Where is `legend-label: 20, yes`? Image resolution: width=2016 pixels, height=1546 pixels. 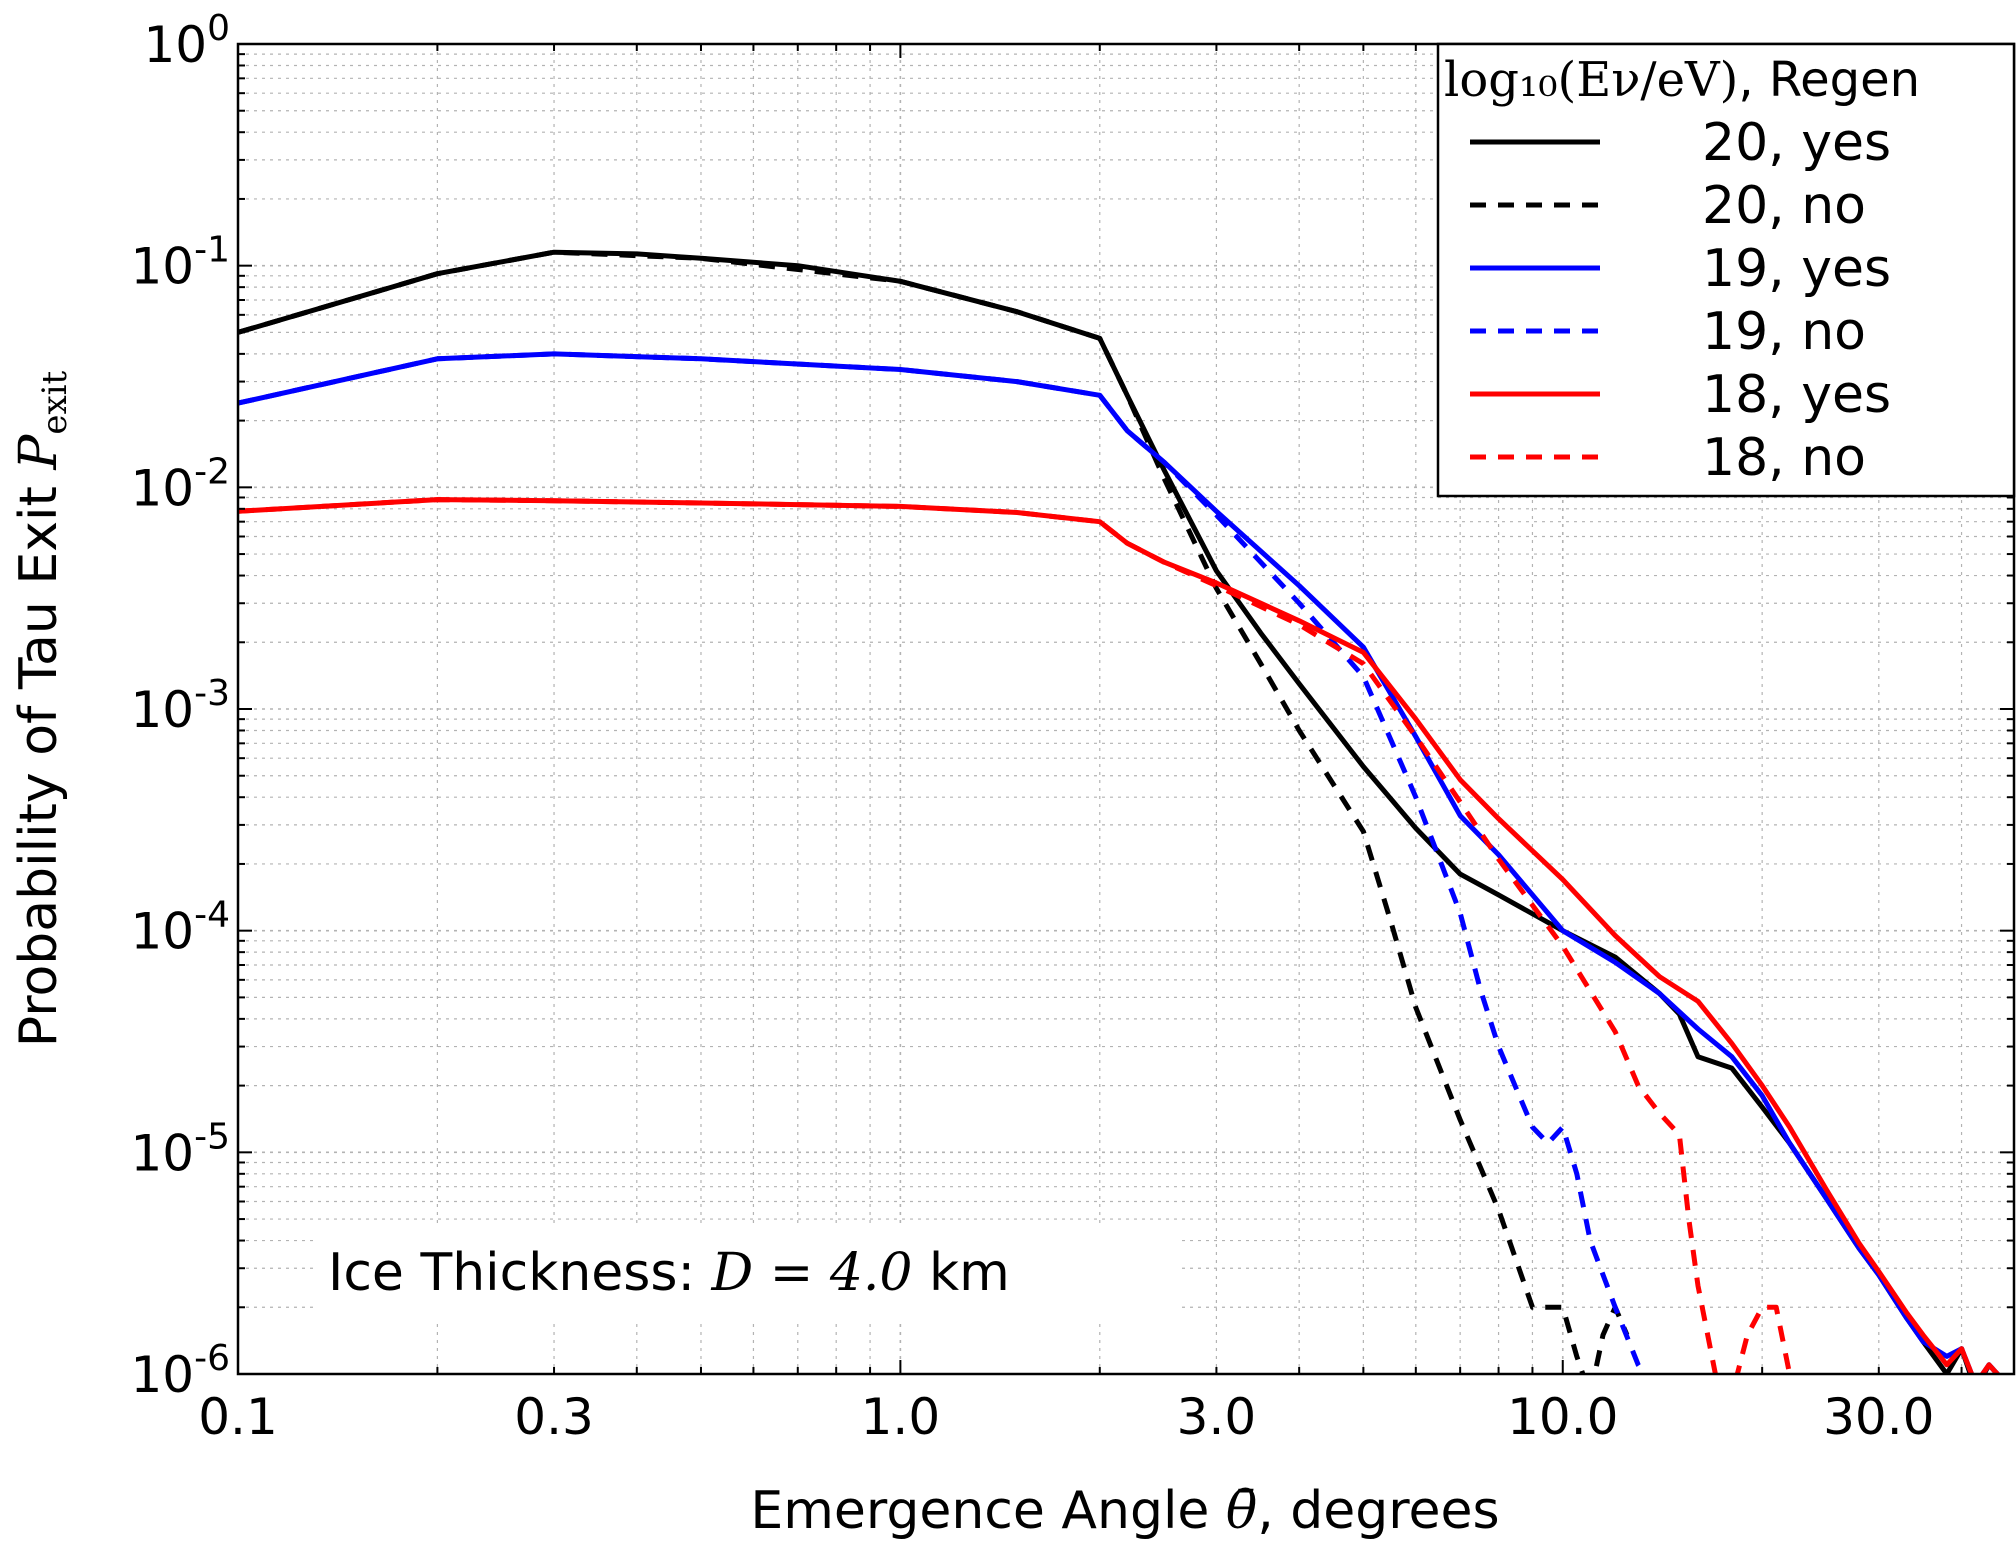
legend-label: 20, yes is located at coordinates (1796, 143).